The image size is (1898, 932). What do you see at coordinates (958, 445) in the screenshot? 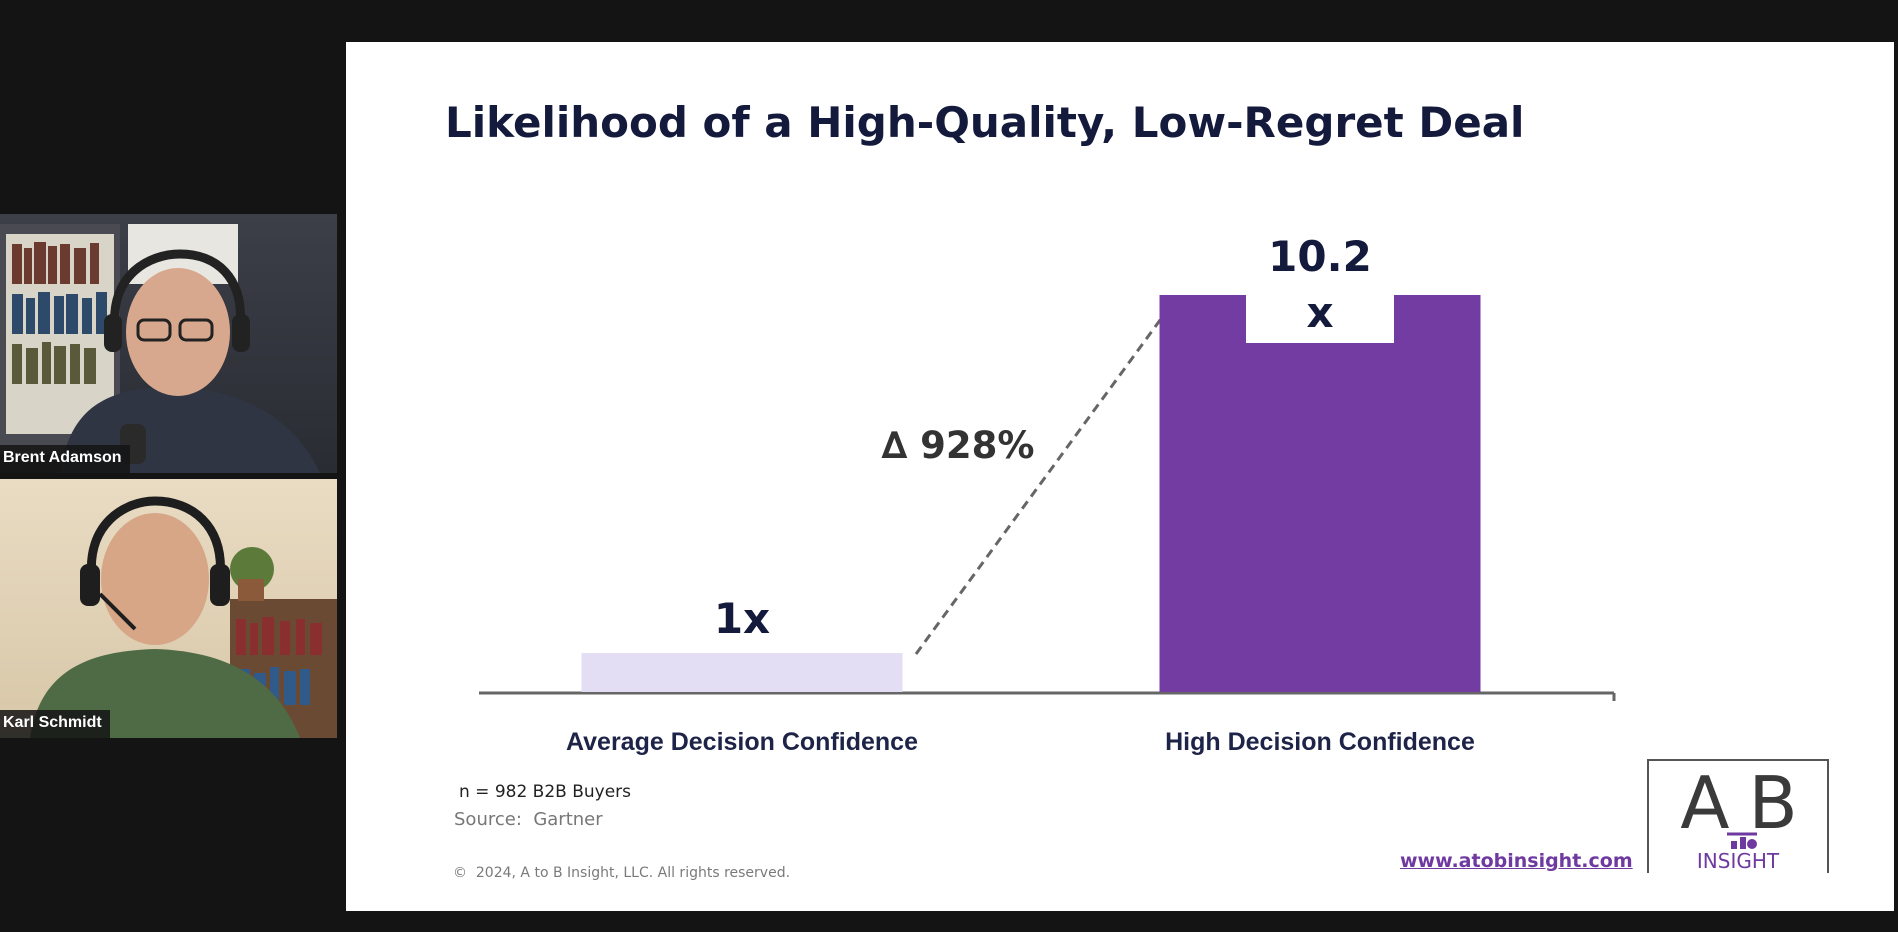
I see `delta-label: ∆ 928%` at bounding box center [958, 445].